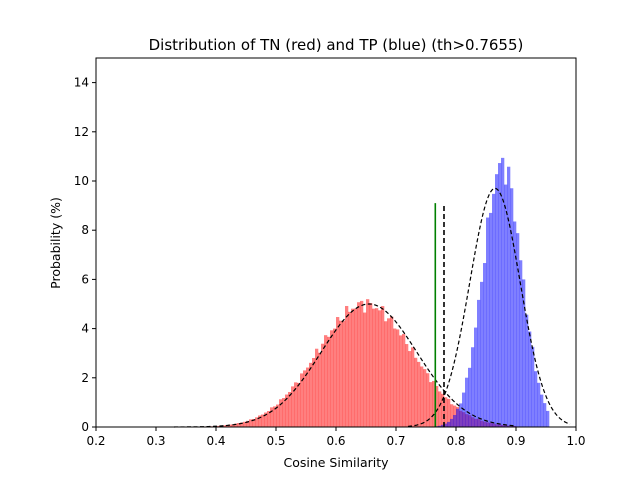 This screenshot has width=640, height=480. Describe the element at coordinates (81, 83) in the screenshot. I see `y-tick-label: 14` at that location.